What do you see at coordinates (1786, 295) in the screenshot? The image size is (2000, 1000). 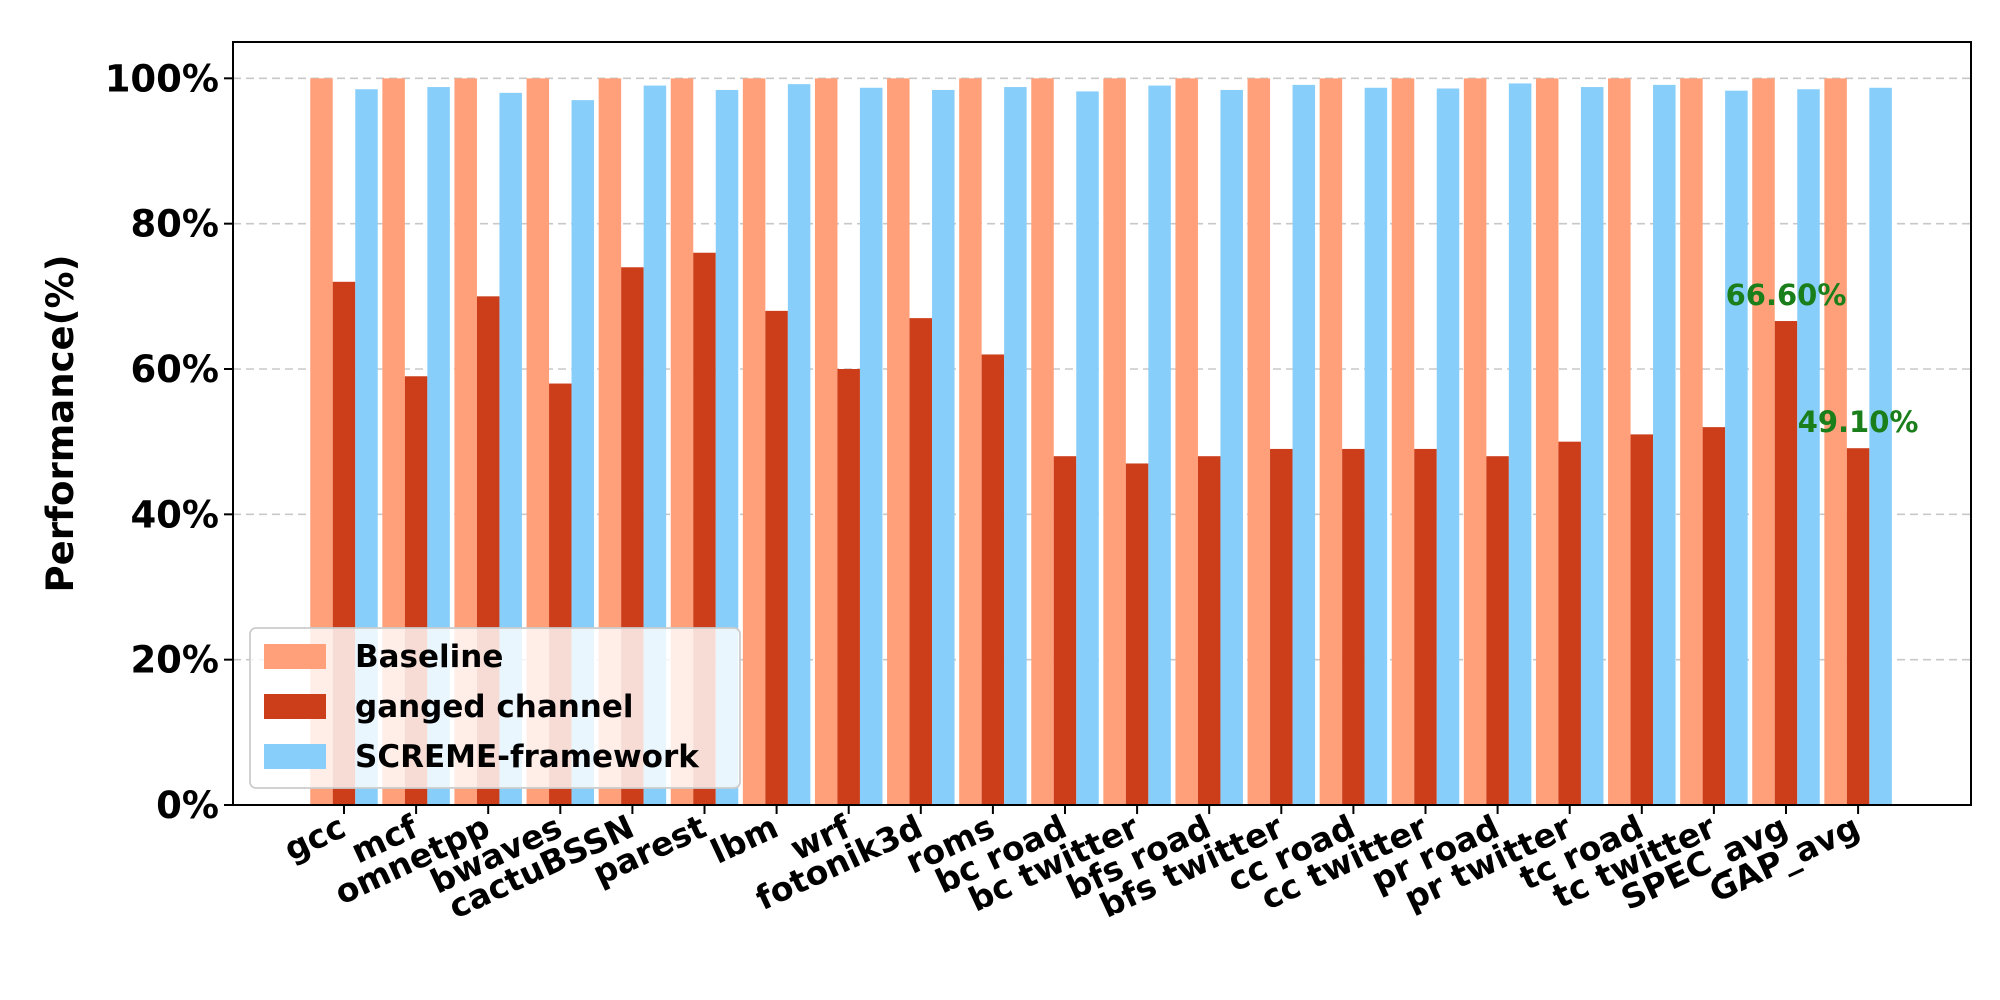 I see `annotation-label: 66.60%` at bounding box center [1786, 295].